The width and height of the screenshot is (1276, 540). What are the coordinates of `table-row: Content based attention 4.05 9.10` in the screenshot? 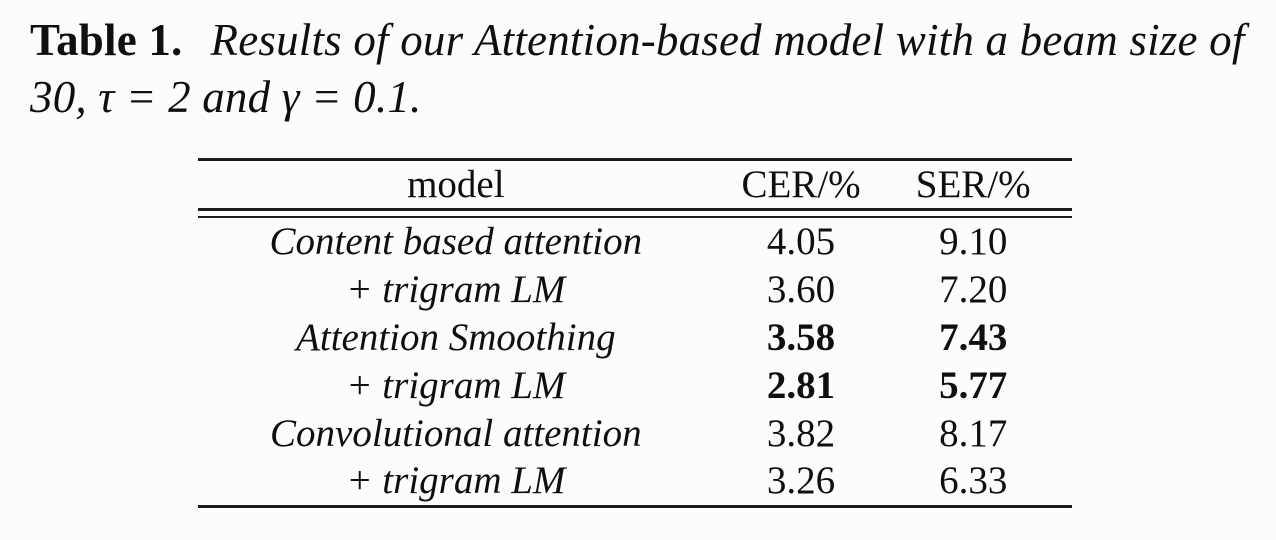 It's located at (635, 242).